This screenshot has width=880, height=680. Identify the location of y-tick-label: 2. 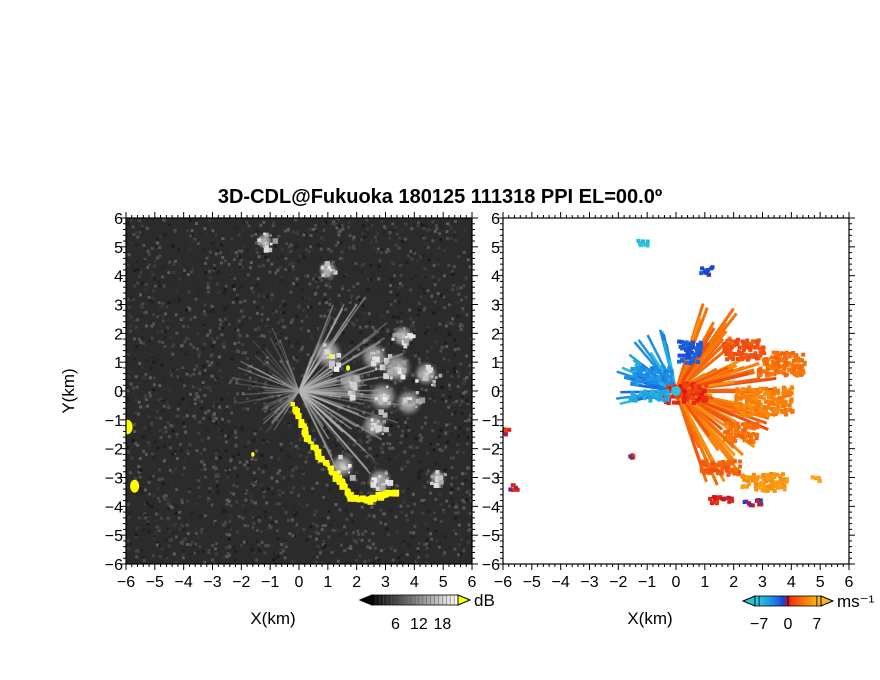
(495, 334).